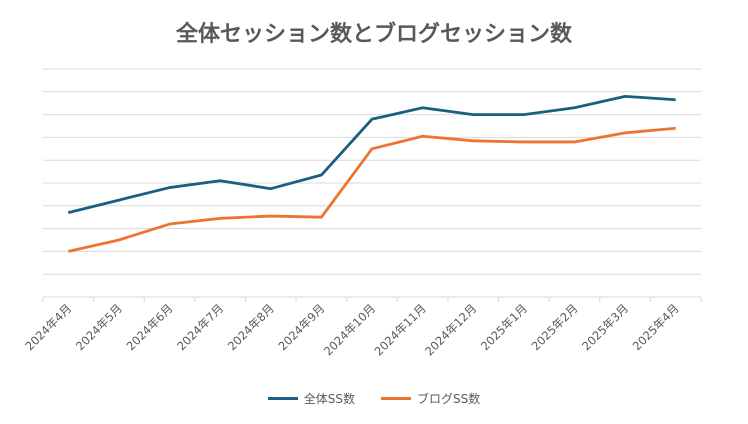 This screenshot has height=424, width=748. I want to click on x-tick-label: 2024年6月, so click(150, 327).